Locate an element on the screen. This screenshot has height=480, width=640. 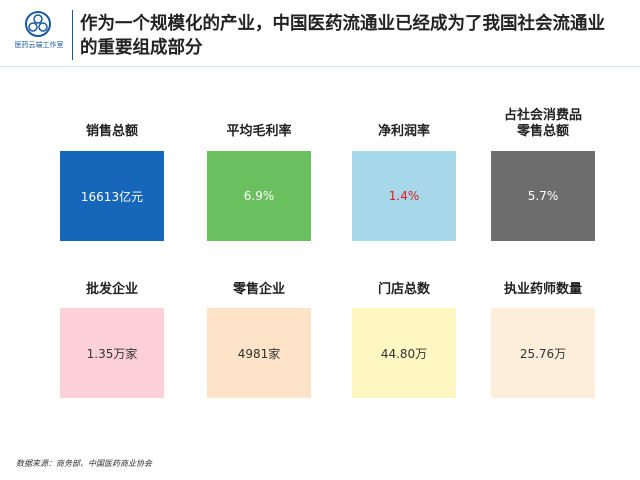
card-label-text: 执业药师数量 is located at coordinates (542, 289).